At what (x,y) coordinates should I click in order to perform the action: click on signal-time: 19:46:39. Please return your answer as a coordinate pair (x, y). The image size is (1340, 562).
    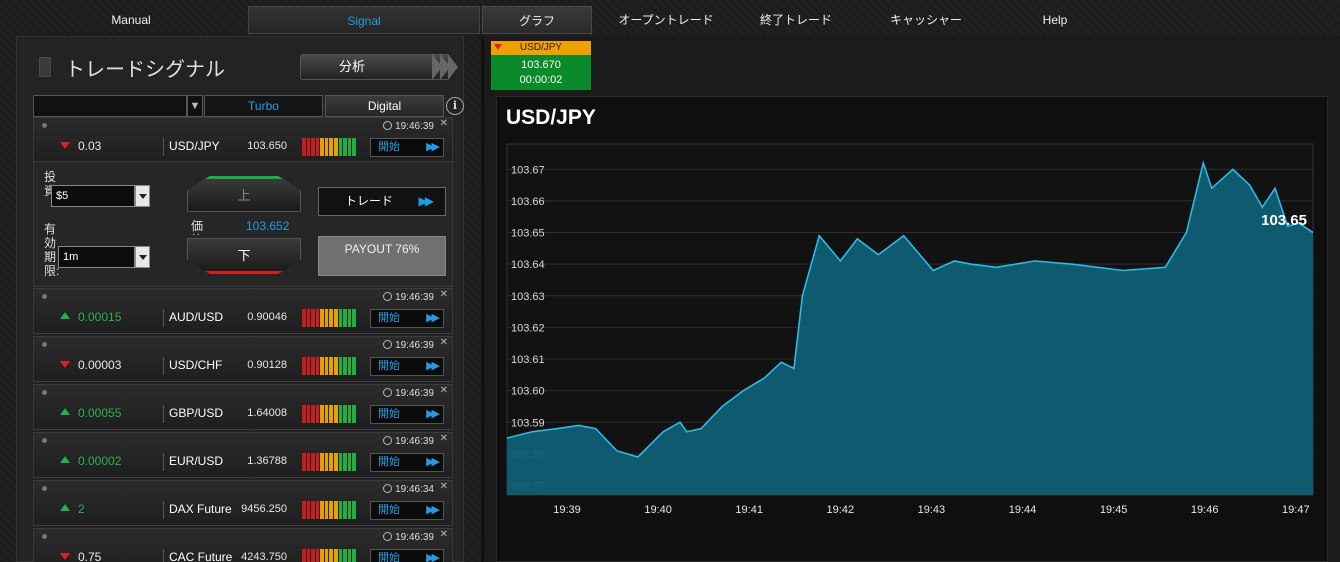
    Looking at the image, I should click on (408, 345).